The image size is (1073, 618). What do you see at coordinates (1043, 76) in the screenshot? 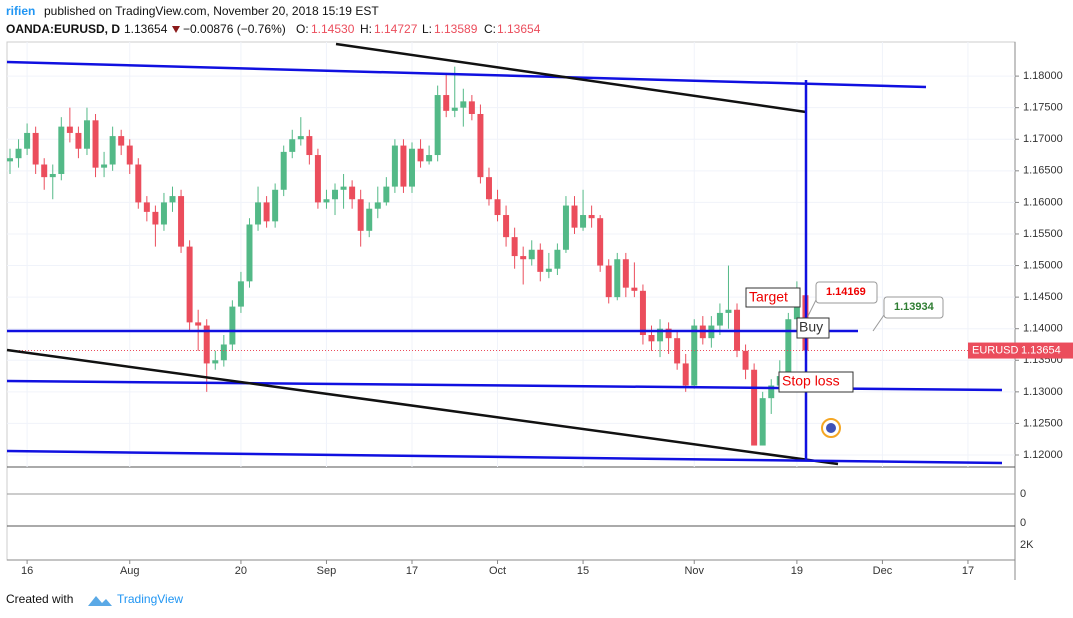
I see `y-tick-label: 1.18000` at bounding box center [1043, 76].